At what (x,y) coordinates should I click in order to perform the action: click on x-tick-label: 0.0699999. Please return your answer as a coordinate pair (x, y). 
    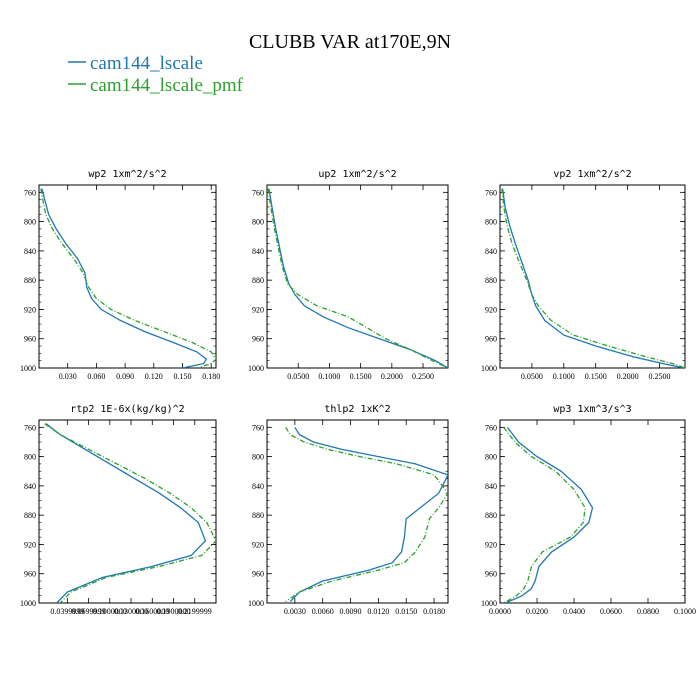
    Looking at the image, I should click on (89, 611).